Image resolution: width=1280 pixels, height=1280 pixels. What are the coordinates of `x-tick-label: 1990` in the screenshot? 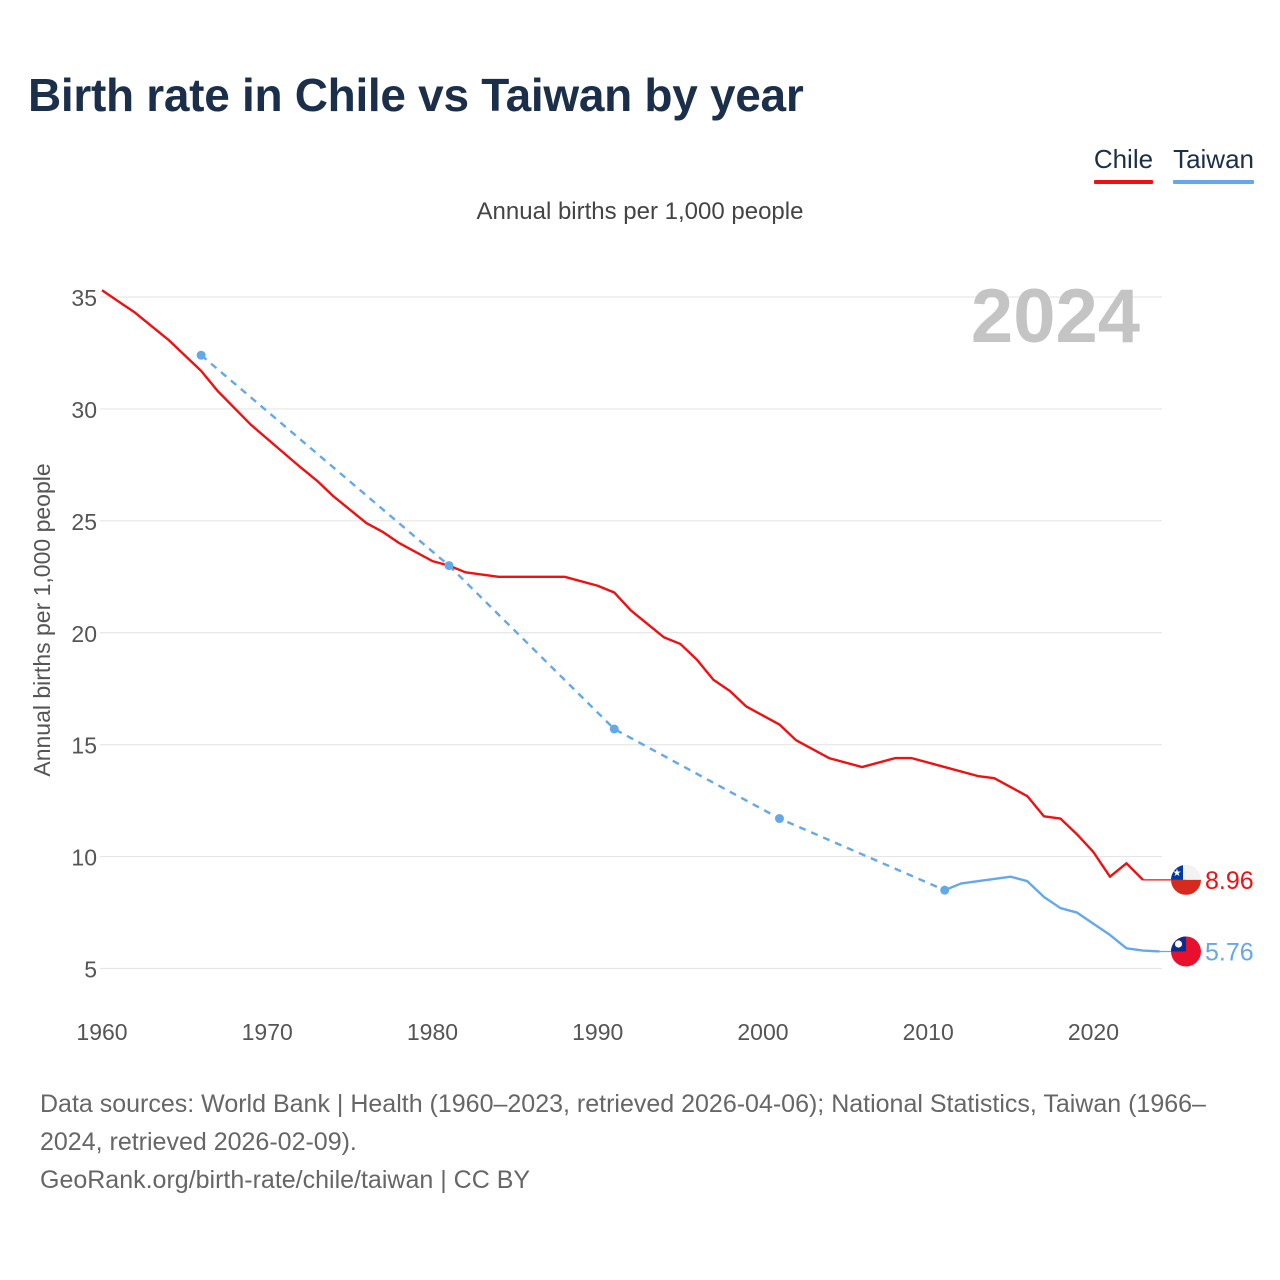 It's located at (597, 1032).